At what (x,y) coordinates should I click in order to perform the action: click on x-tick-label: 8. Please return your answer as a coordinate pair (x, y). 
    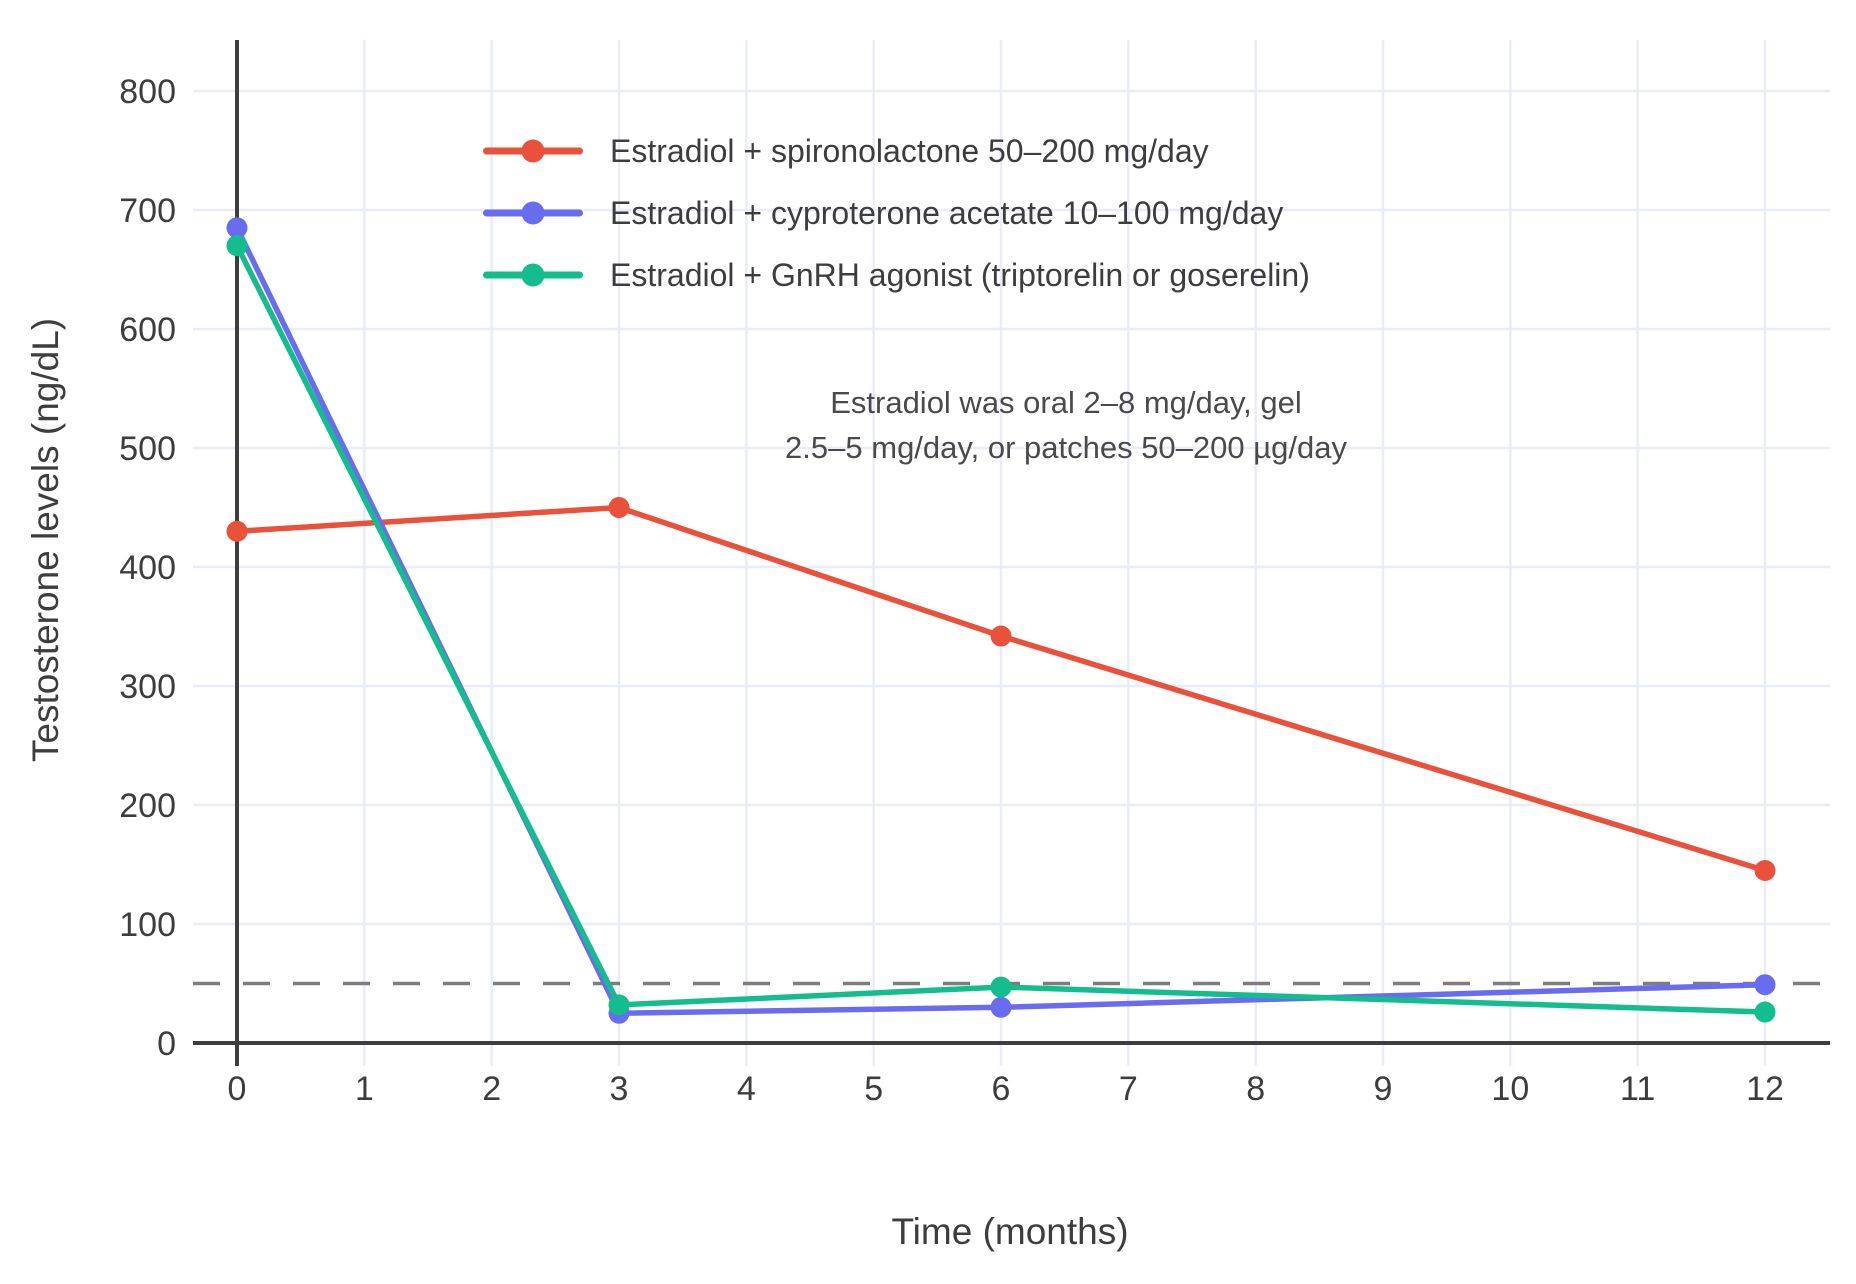
    Looking at the image, I should click on (1255, 1089).